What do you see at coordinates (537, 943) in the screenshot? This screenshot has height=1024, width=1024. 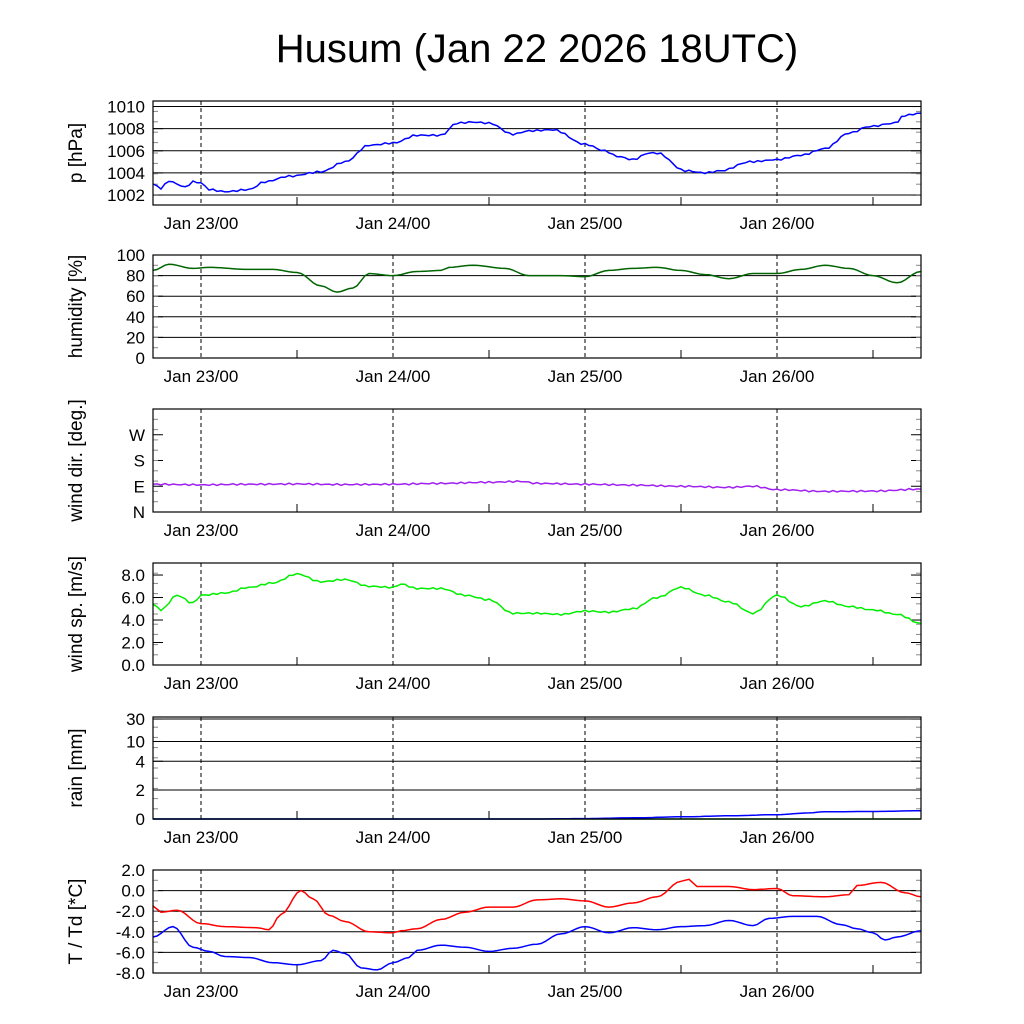 I see `series-td` at bounding box center [537, 943].